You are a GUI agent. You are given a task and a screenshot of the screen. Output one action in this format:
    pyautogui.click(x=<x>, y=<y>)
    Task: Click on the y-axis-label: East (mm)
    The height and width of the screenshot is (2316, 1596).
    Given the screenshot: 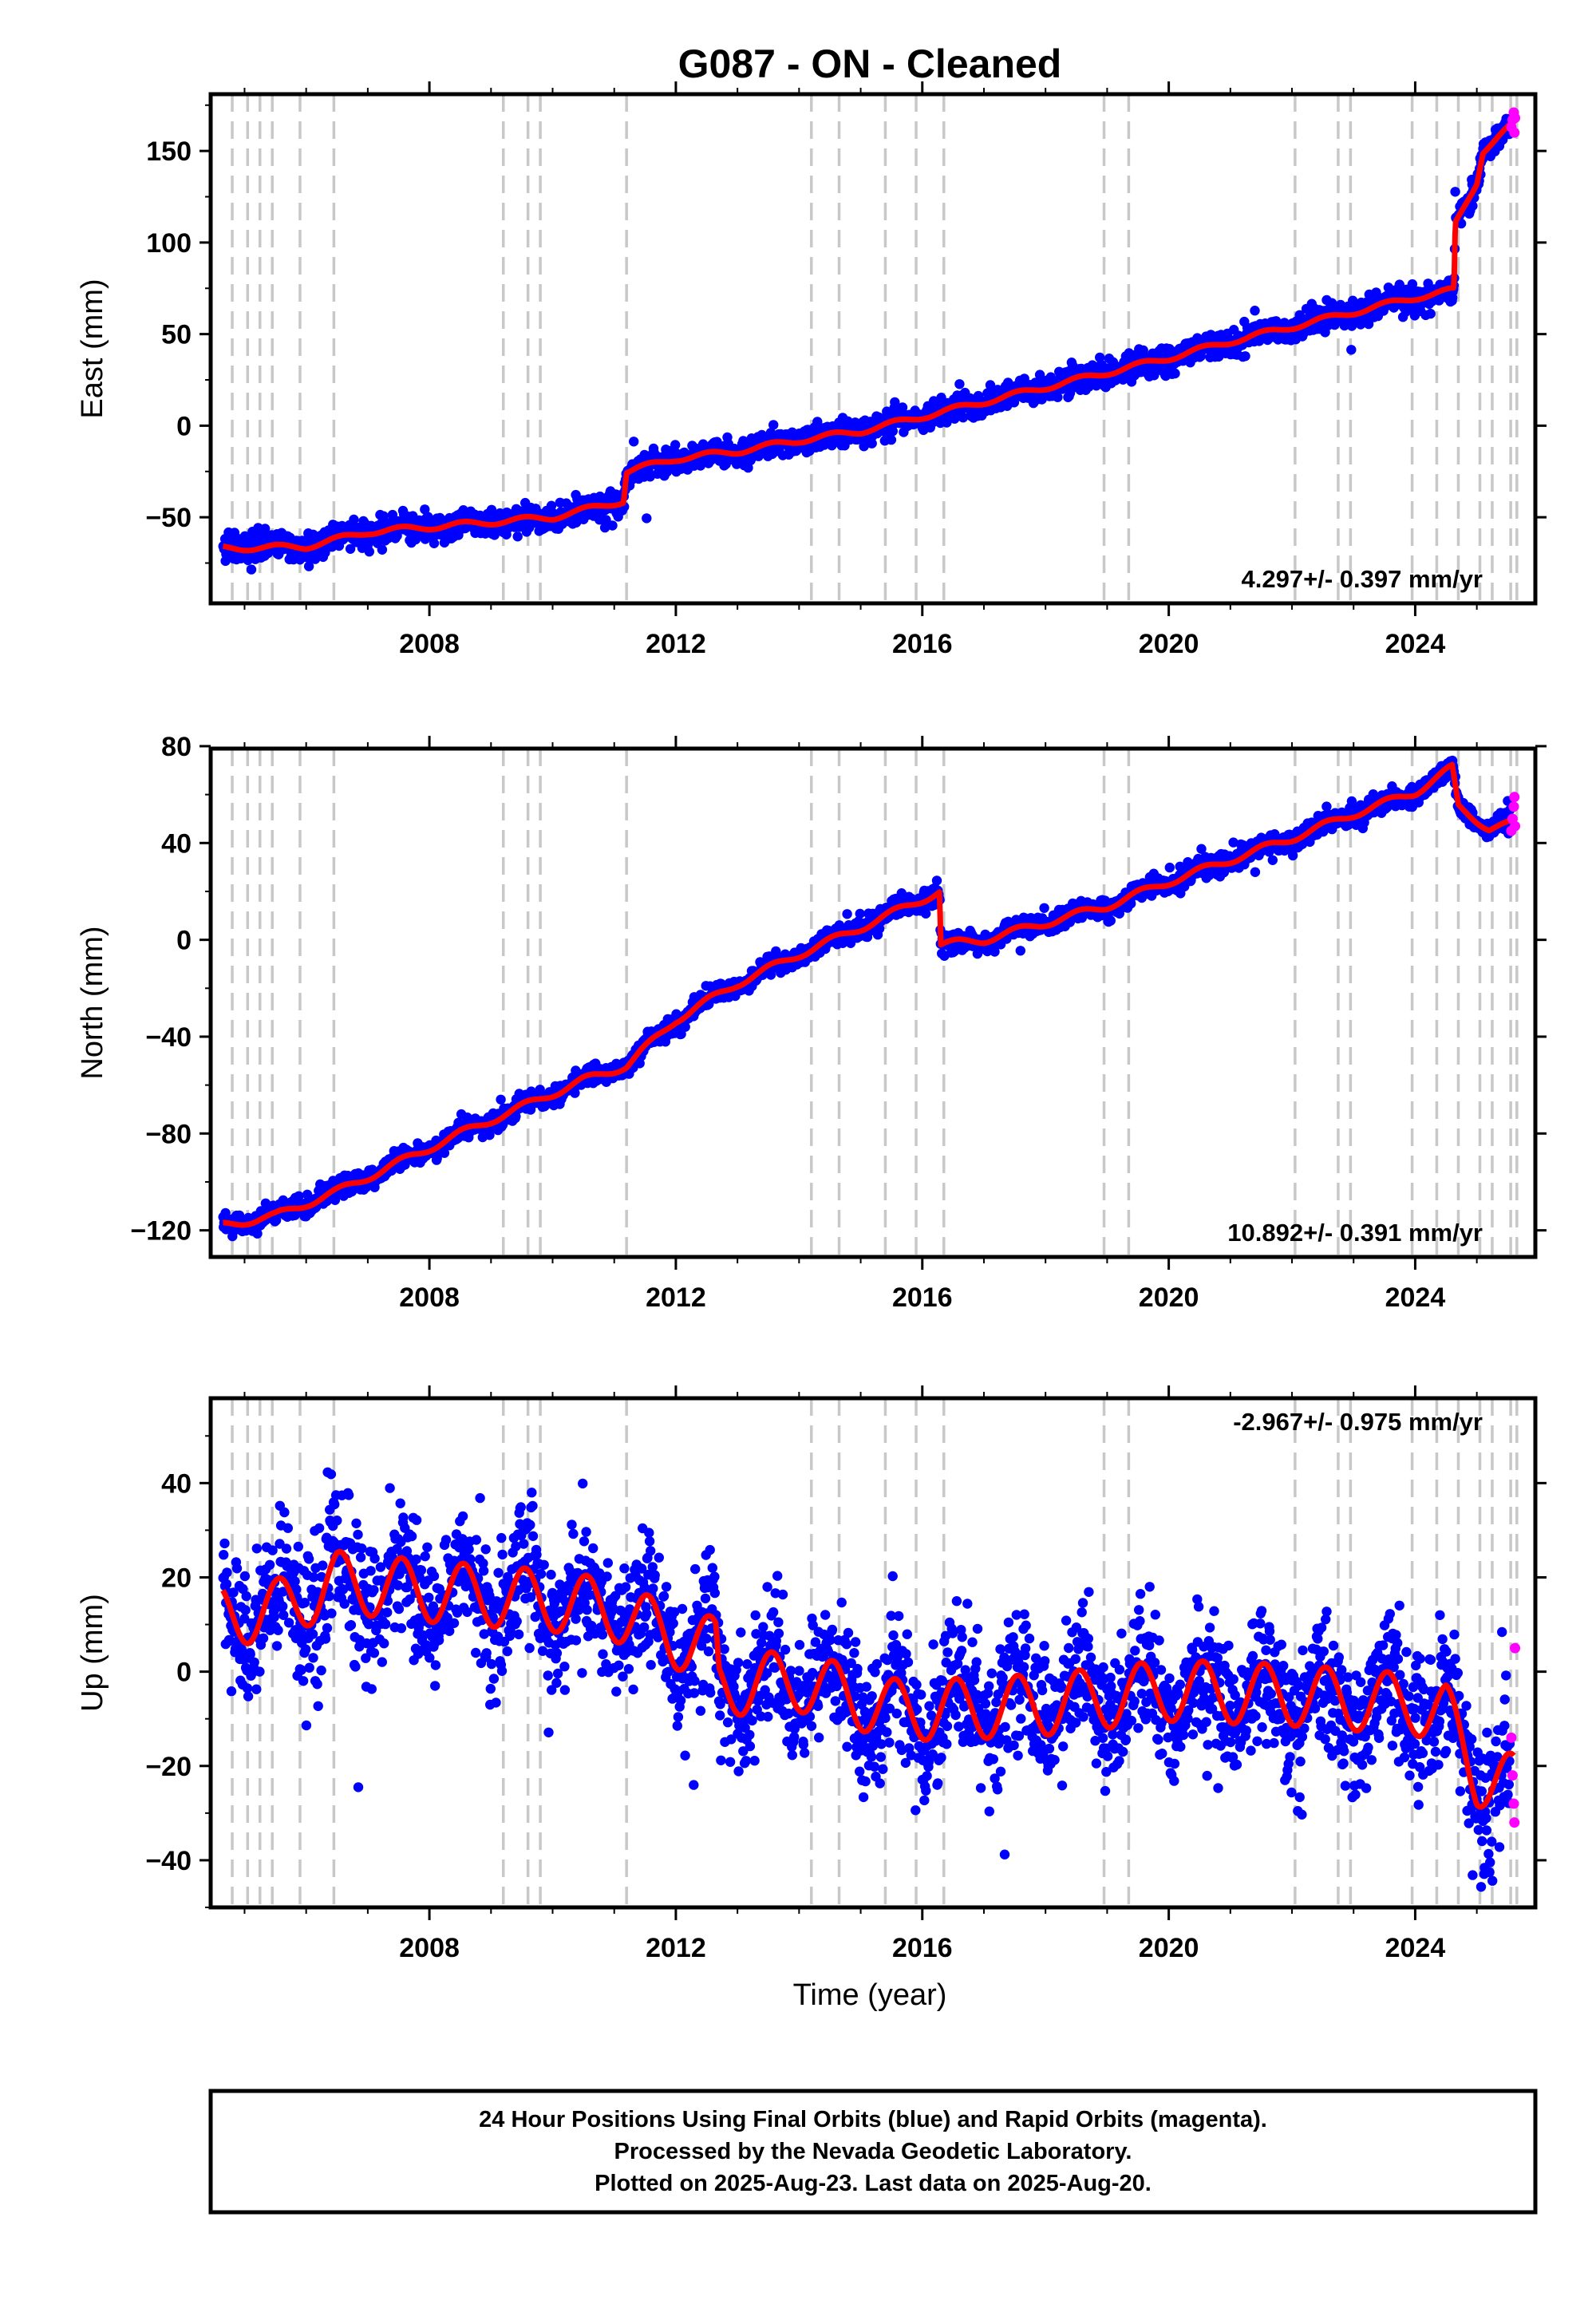 What is the action you would take?
    pyautogui.click(x=92, y=348)
    